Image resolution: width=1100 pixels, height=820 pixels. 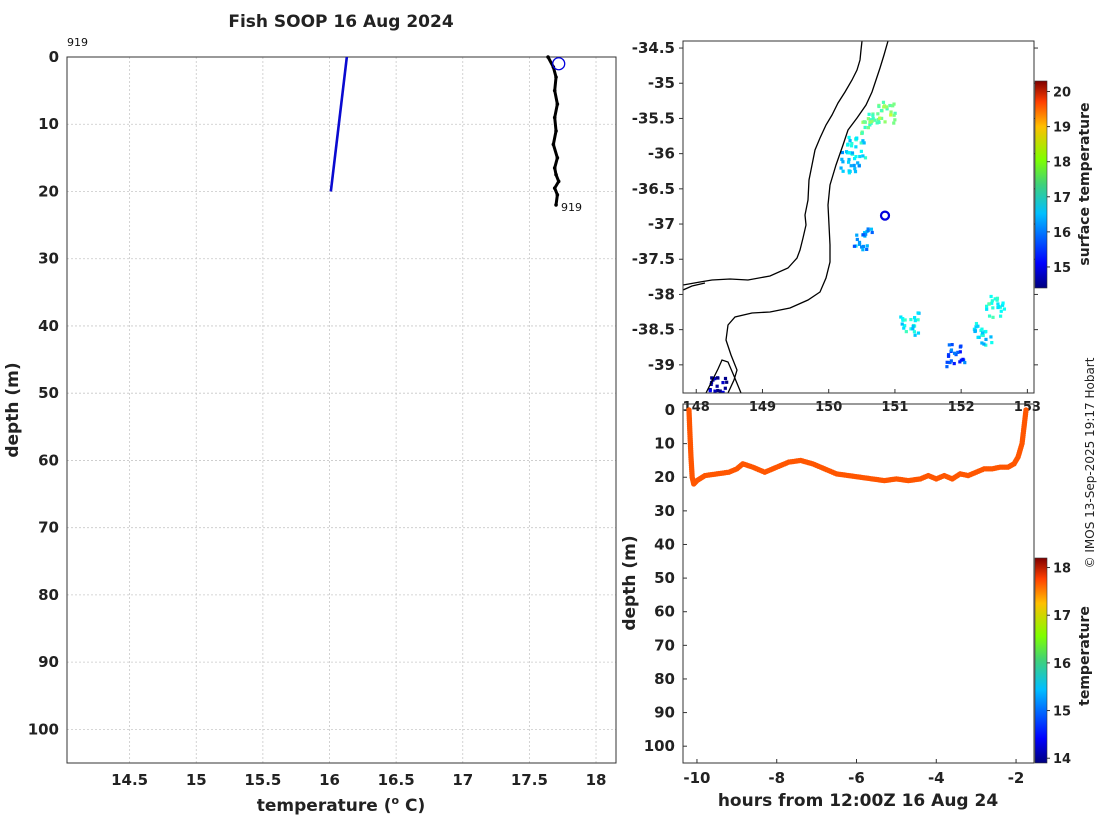 I want to click on timeseries-y-axis-label: depth (m), so click(x=630, y=582).